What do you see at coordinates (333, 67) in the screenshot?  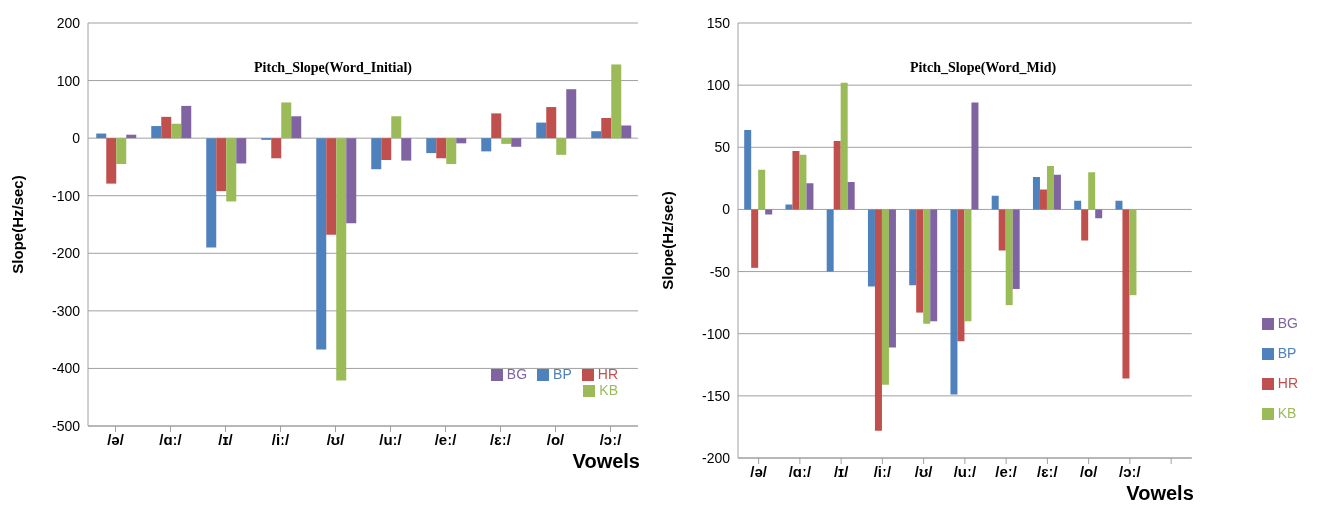 I see `text: Pitch_Slope(Word_Initial)` at bounding box center [333, 67].